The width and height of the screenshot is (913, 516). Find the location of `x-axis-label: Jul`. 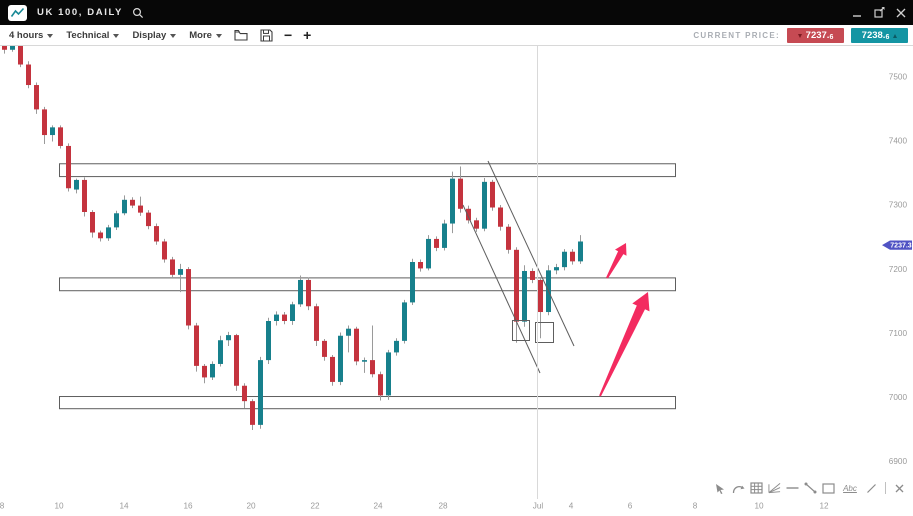

x-axis-label: Jul is located at coordinates (538, 506).